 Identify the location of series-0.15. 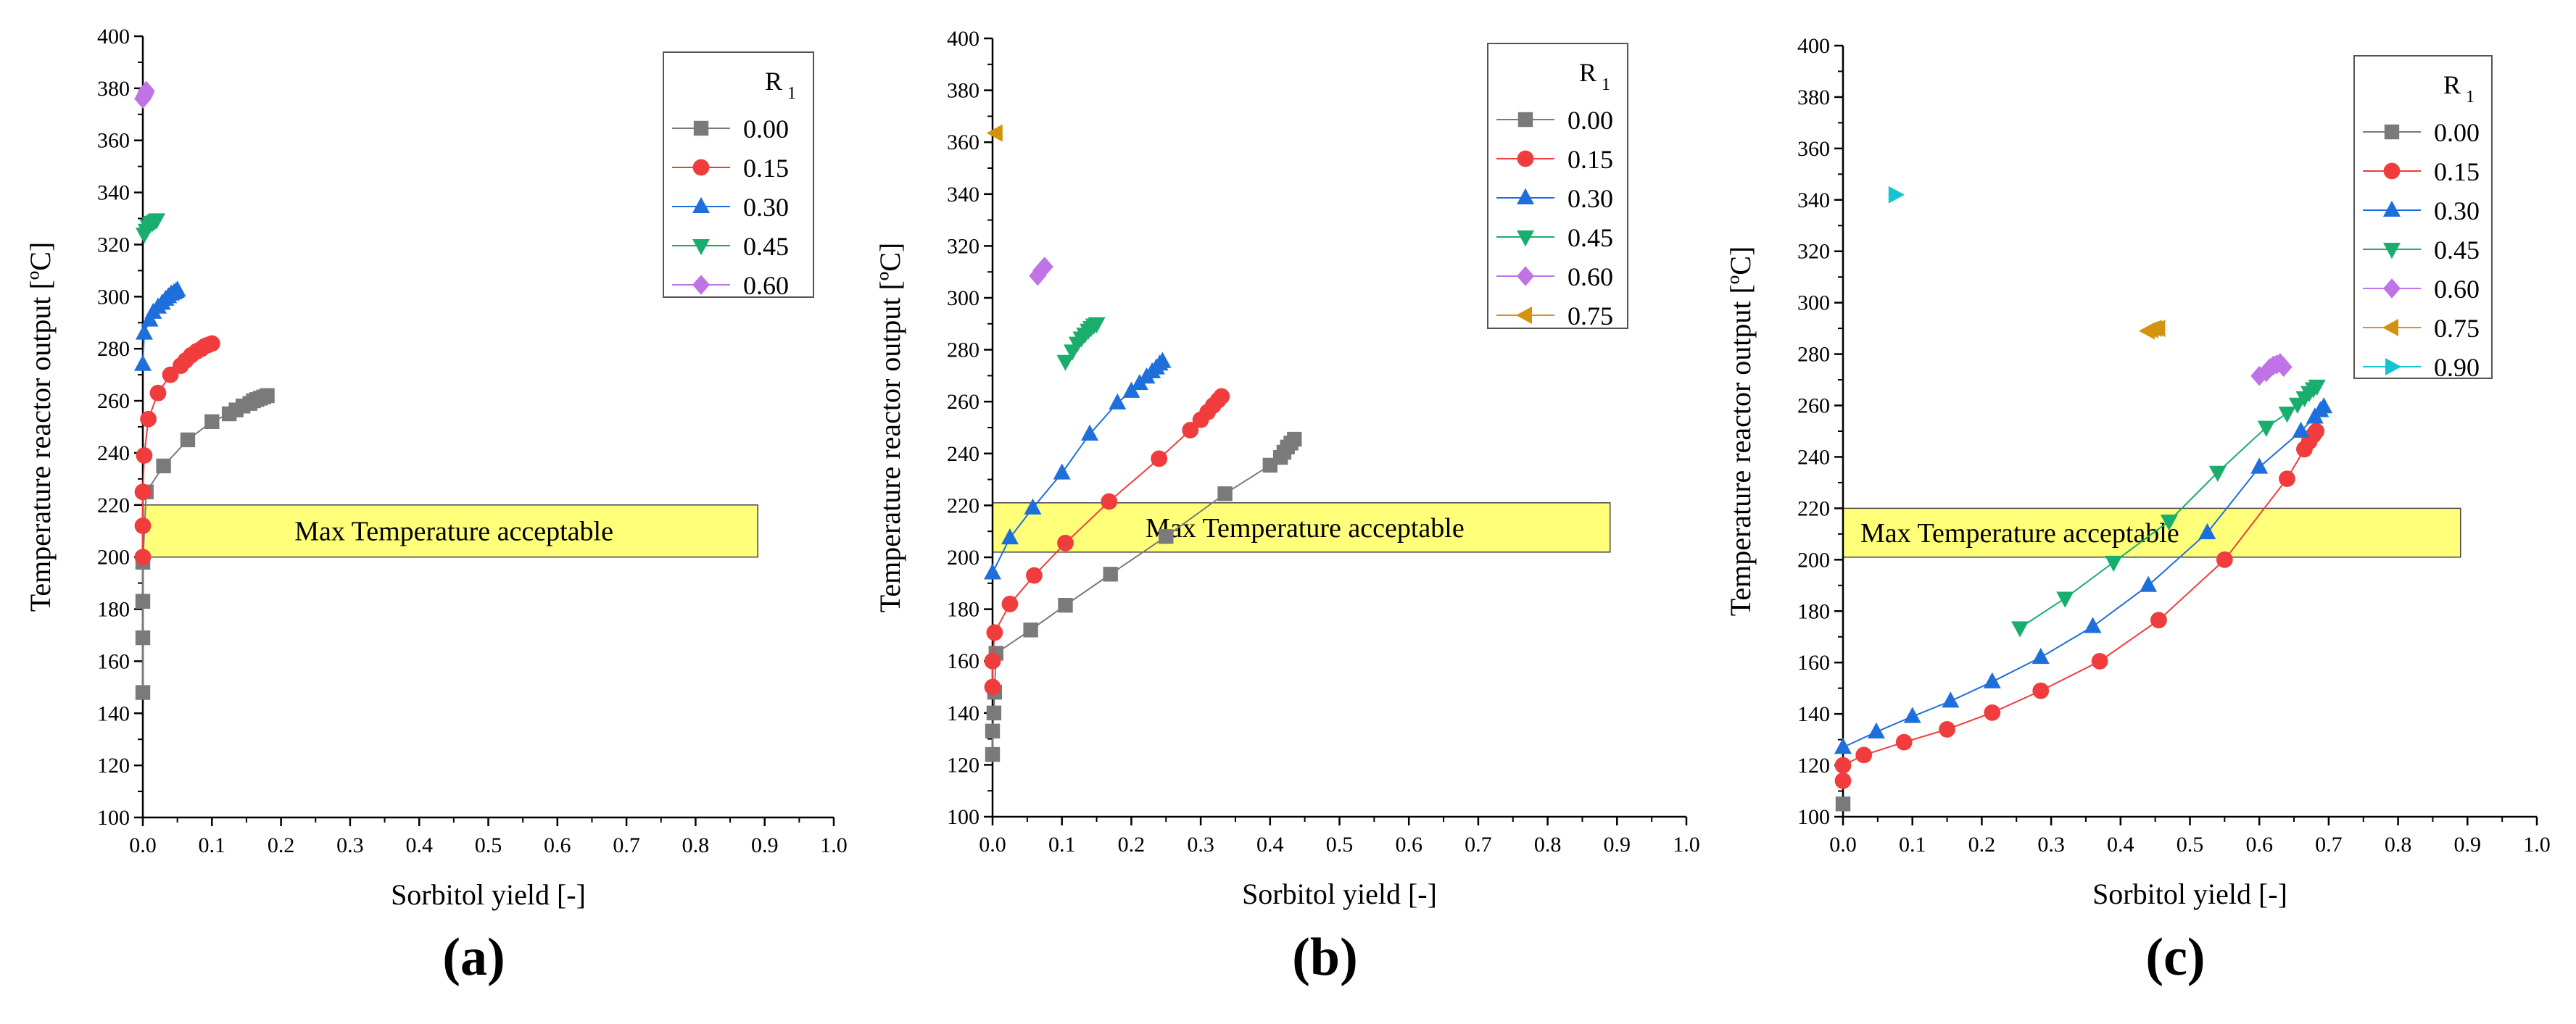
(1107, 542).